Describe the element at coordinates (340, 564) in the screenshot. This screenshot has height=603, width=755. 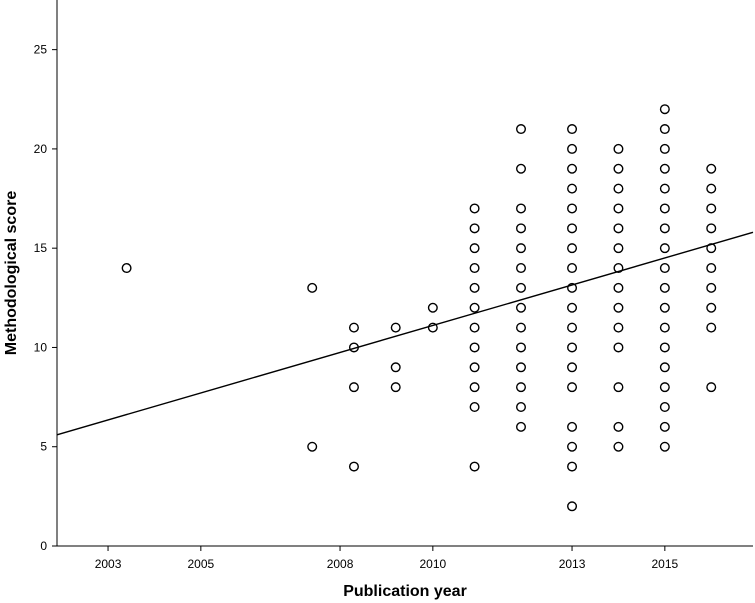
I see `x-tick-label: 2008` at that location.